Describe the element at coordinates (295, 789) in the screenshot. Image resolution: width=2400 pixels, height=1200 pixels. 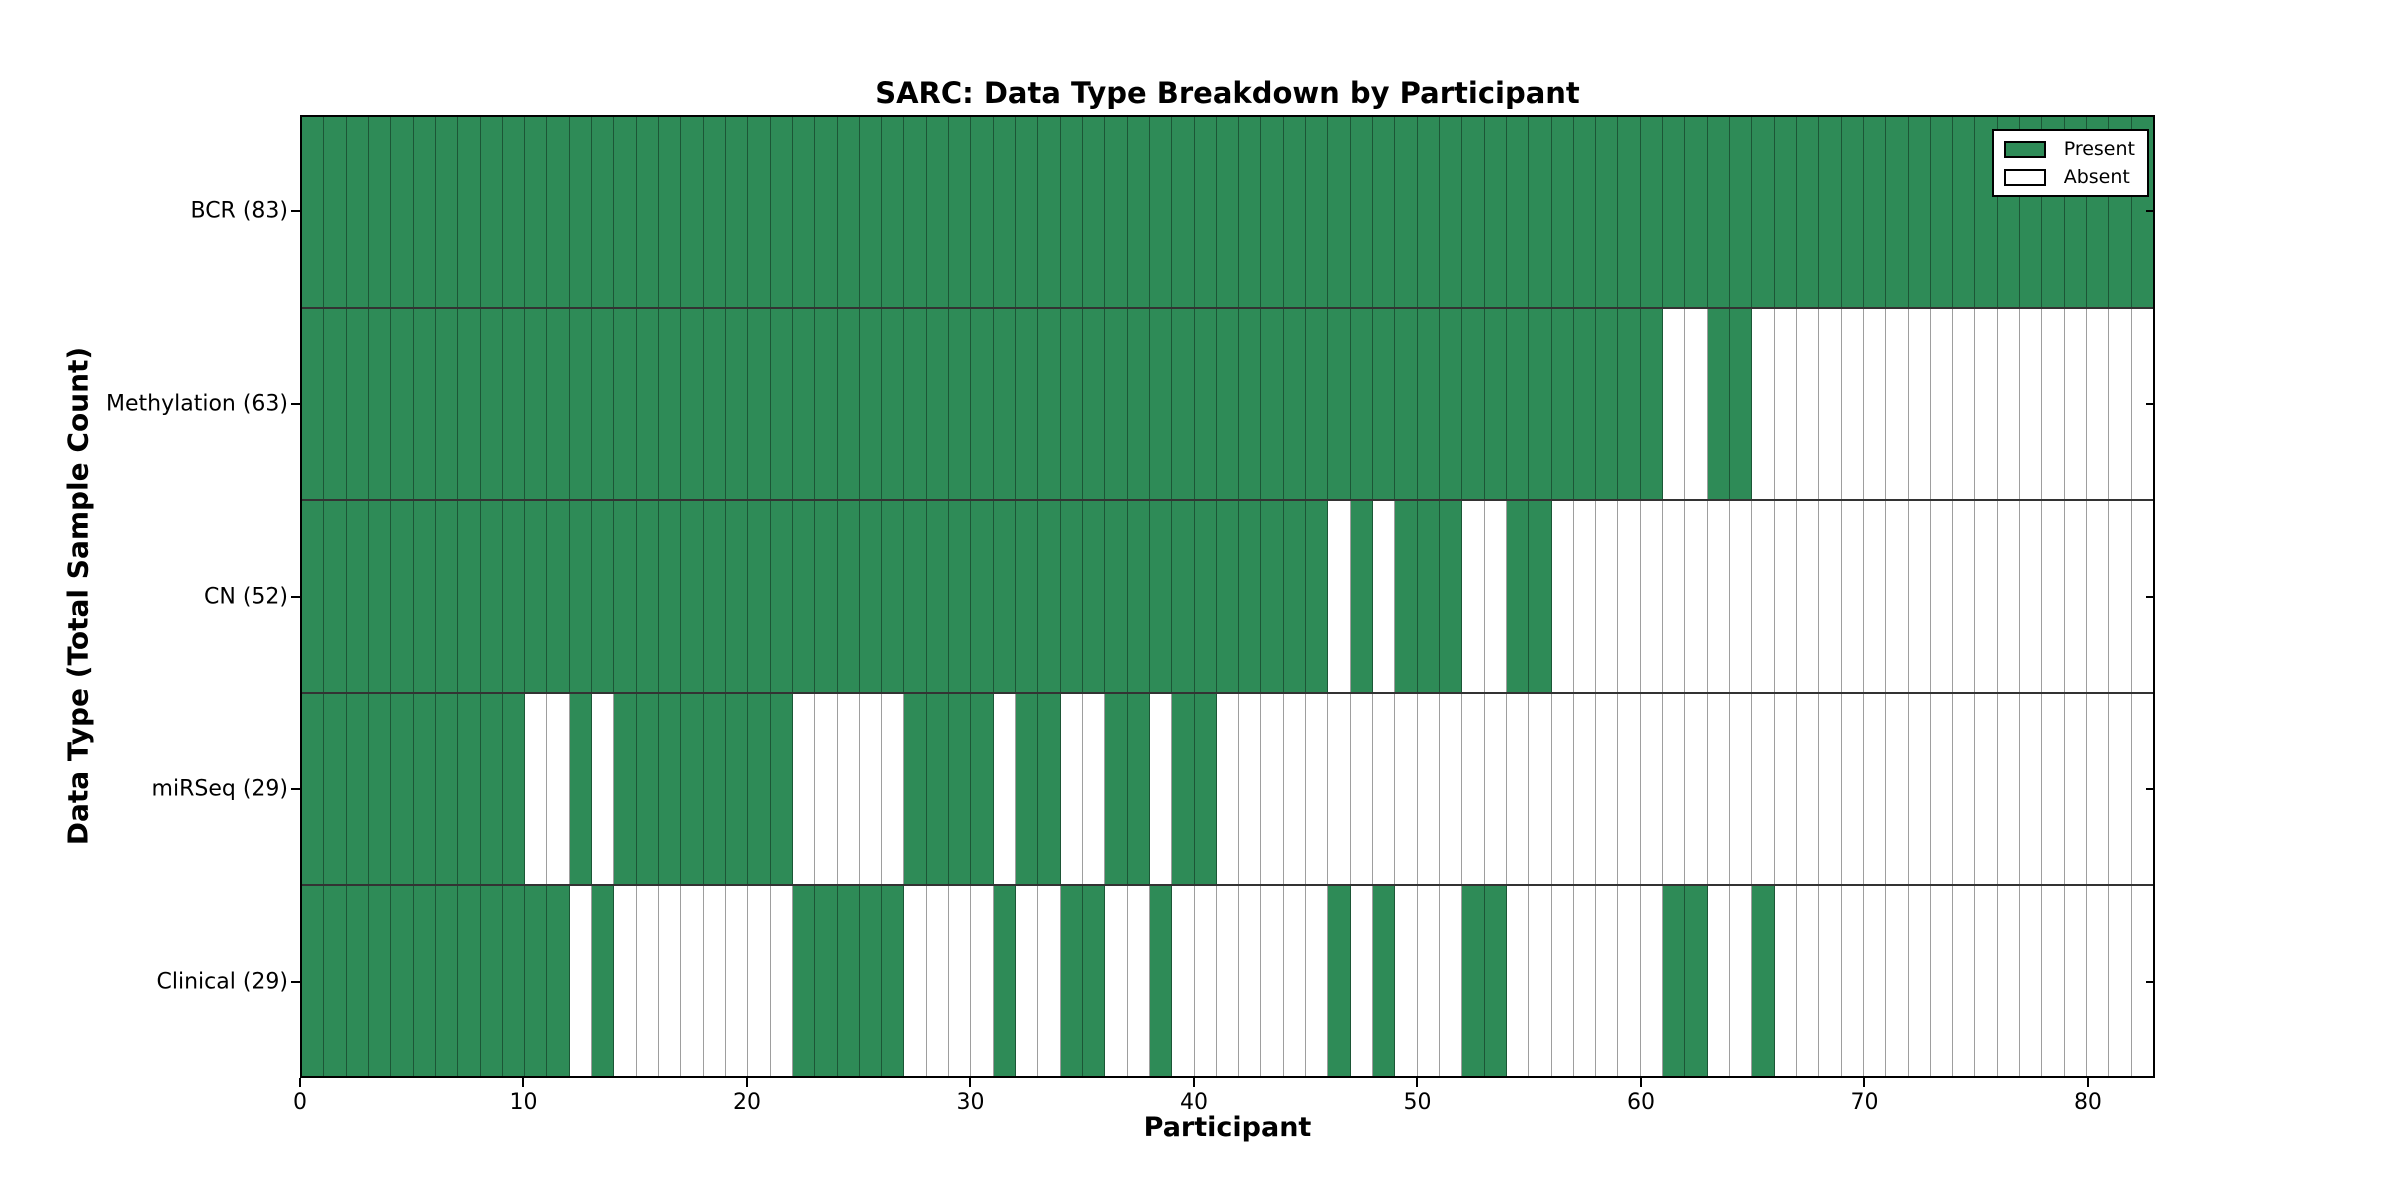
I see `y-tick-mark-left-mirseq` at that location.